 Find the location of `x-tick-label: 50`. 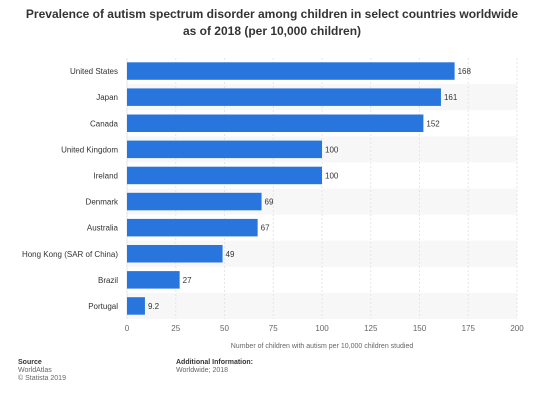

x-tick-label: 50 is located at coordinates (224, 328).